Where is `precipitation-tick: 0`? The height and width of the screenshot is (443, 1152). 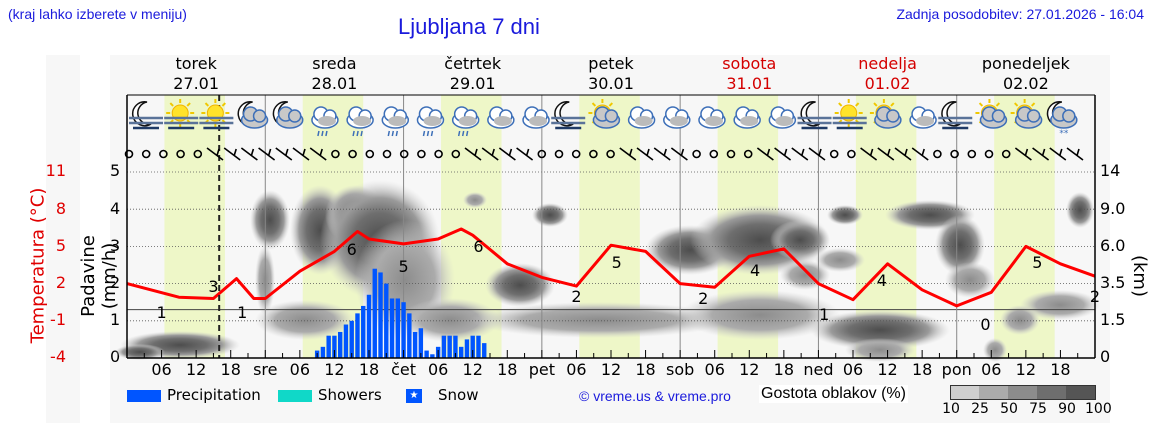 precipitation-tick: 0 is located at coordinates (115, 356).